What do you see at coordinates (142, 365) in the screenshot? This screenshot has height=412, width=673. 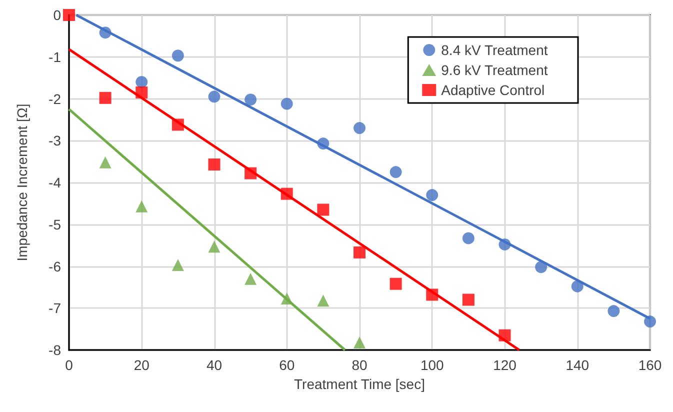 I see `x-tick-label: 20` at bounding box center [142, 365].